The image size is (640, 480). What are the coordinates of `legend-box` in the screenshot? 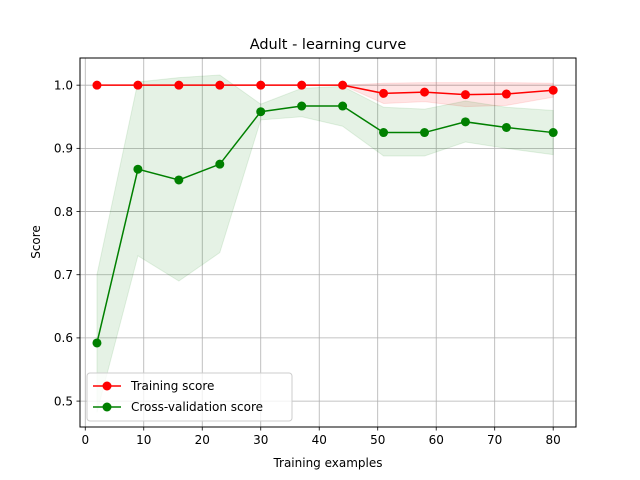 It's located at (189, 397).